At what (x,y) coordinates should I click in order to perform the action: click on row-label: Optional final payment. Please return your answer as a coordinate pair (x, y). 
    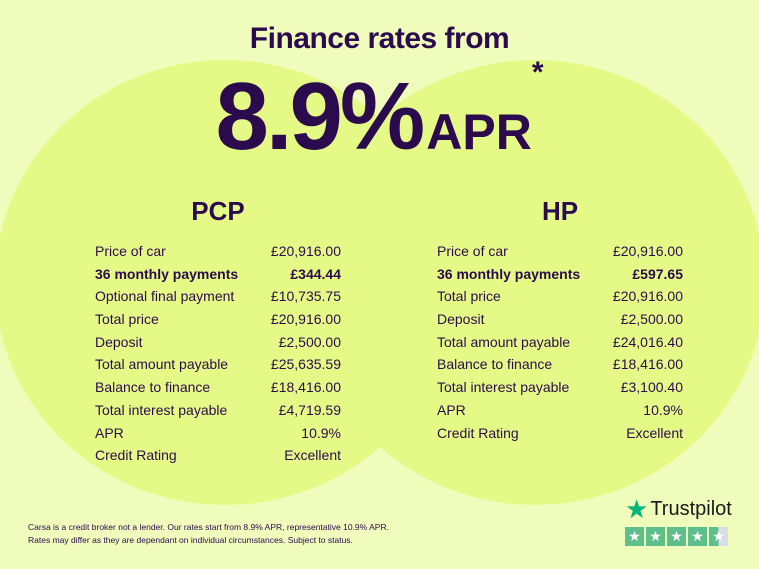
    Looking at the image, I should click on (165, 296).